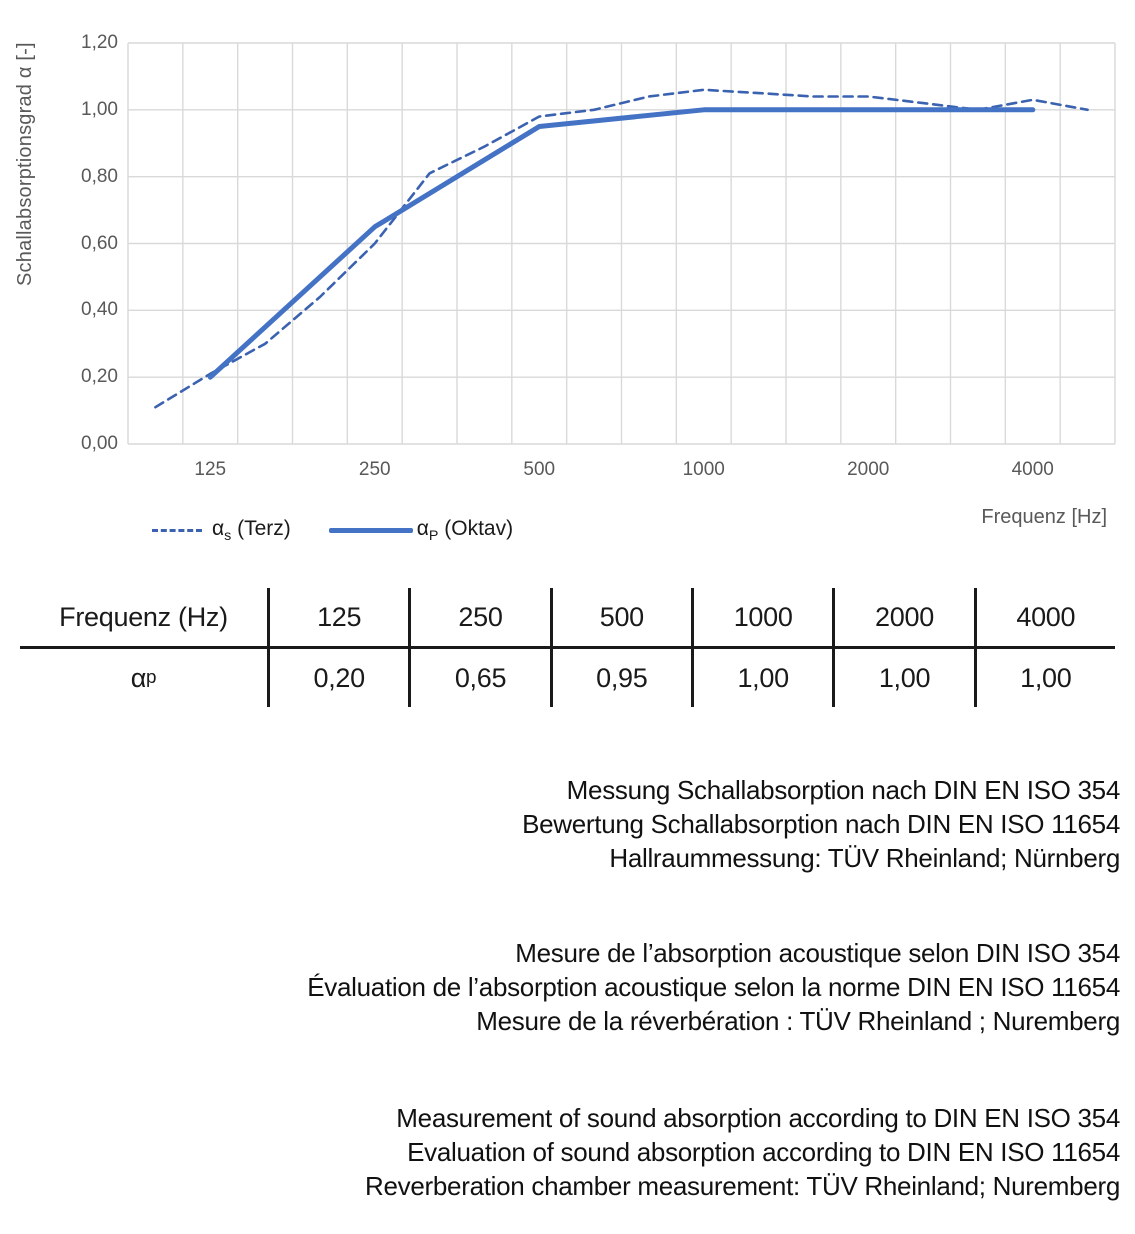 This screenshot has width=1135, height=1234. What do you see at coordinates (338, 618) in the screenshot?
I see `table-header-125: 125` at bounding box center [338, 618].